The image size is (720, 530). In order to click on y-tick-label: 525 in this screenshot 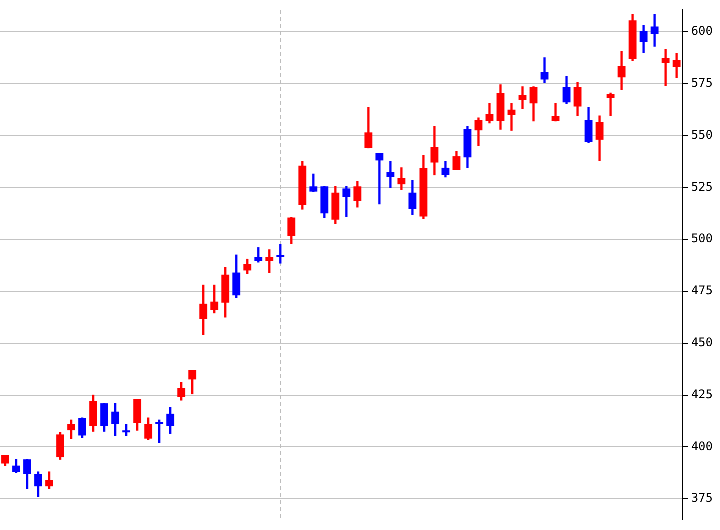, I will do `click(702, 187)`.